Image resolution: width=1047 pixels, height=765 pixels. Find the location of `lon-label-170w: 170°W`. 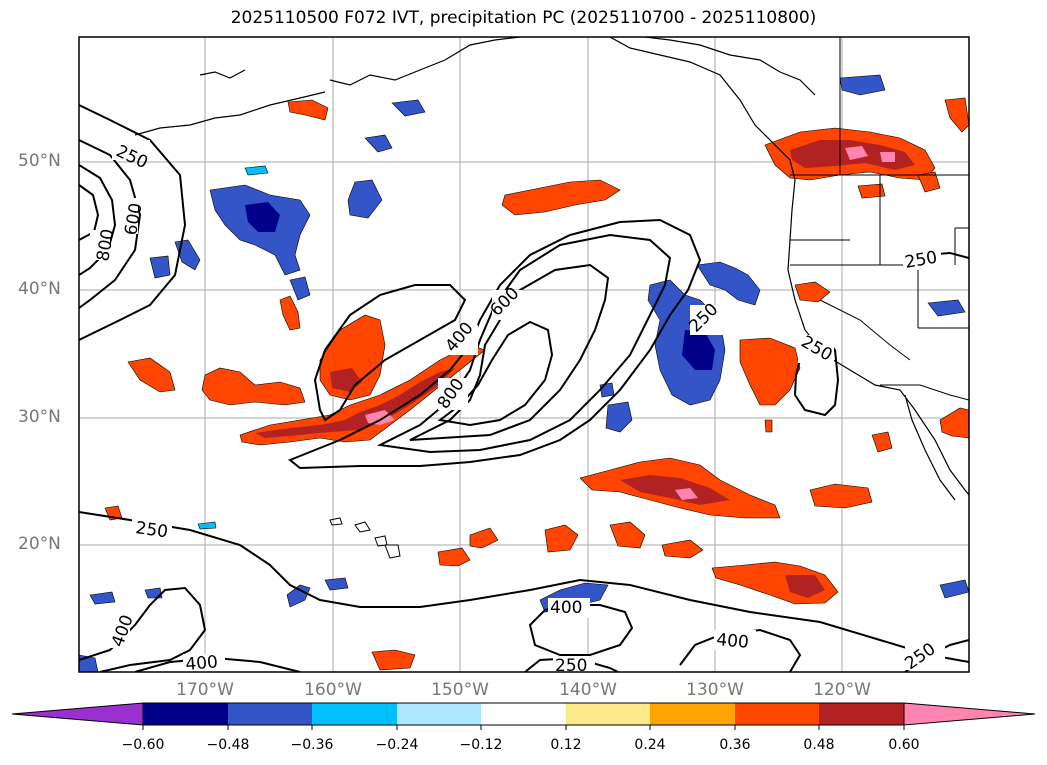

lon-label-170w: 170°W is located at coordinates (205, 690).